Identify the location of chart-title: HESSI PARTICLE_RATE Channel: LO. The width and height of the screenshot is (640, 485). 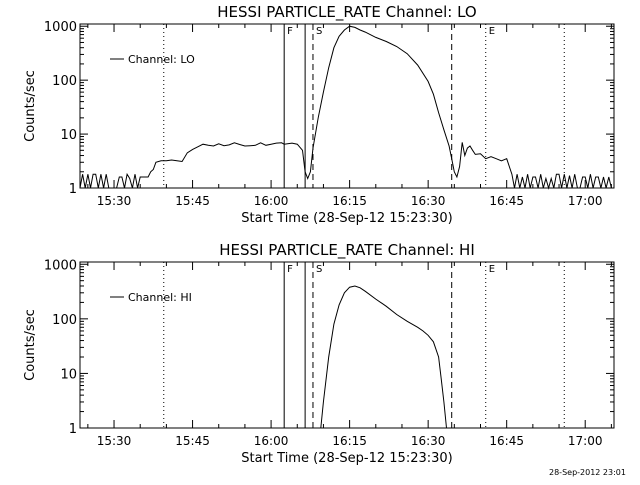
(346, 12).